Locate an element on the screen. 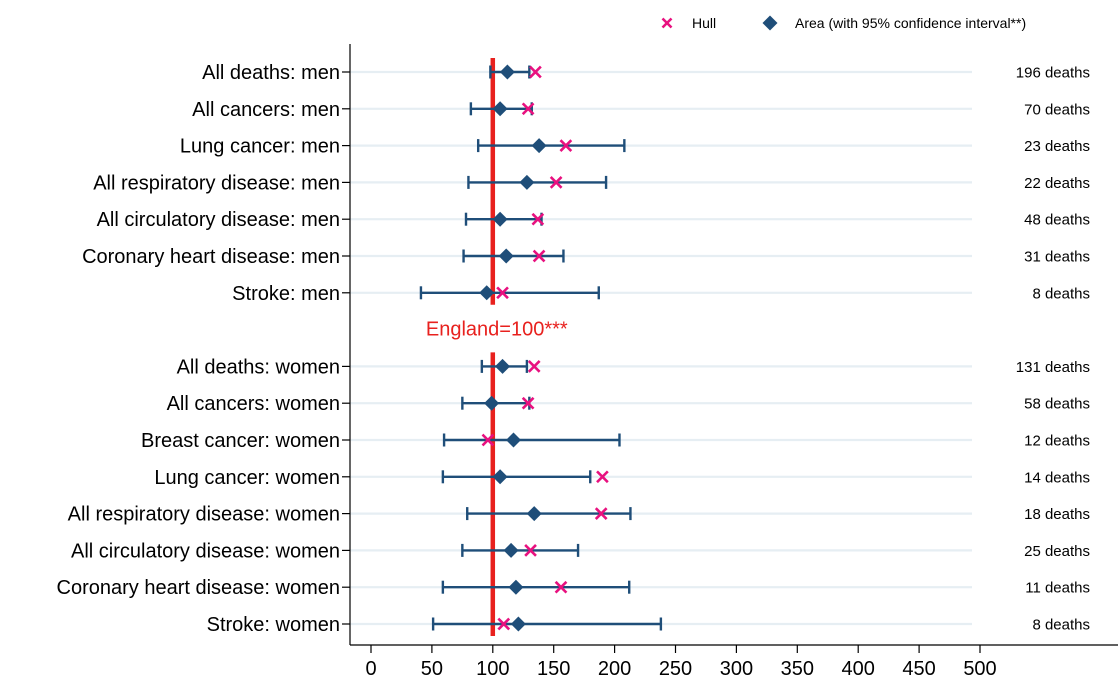  deaths-label: 22 deaths is located at coordinates (1057, 183).